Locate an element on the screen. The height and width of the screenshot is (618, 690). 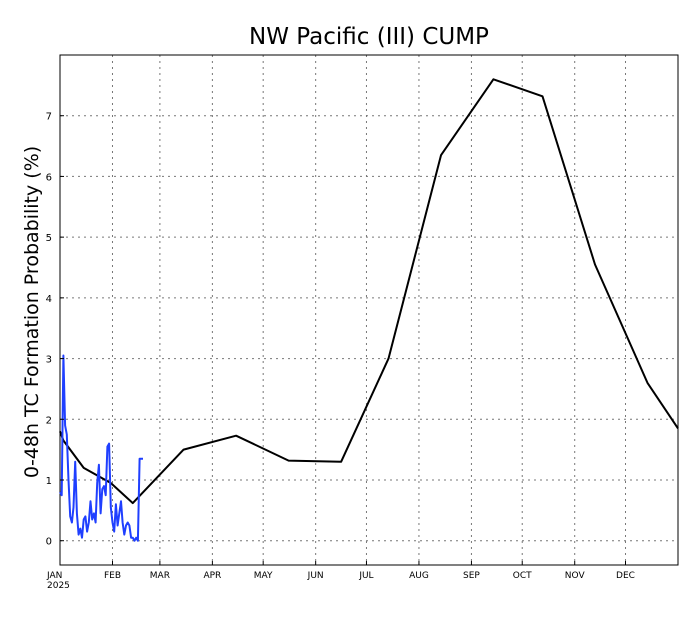
y-tick-label: 2 is located at coordinates (49, 420).